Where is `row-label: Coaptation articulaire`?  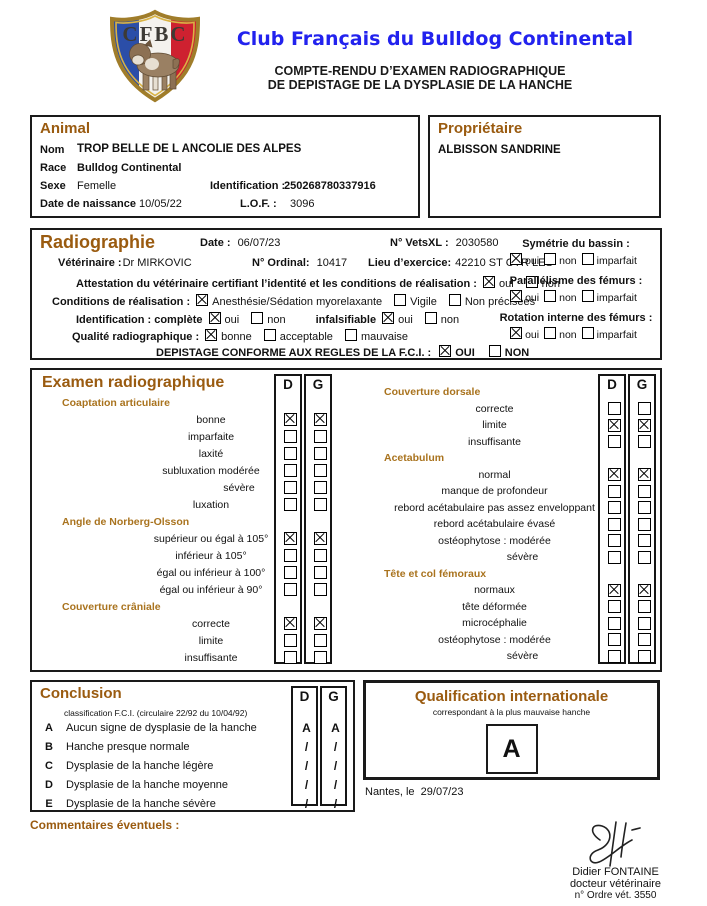
row-label: Coaptation articulaire is located at coordinates (116, 402).